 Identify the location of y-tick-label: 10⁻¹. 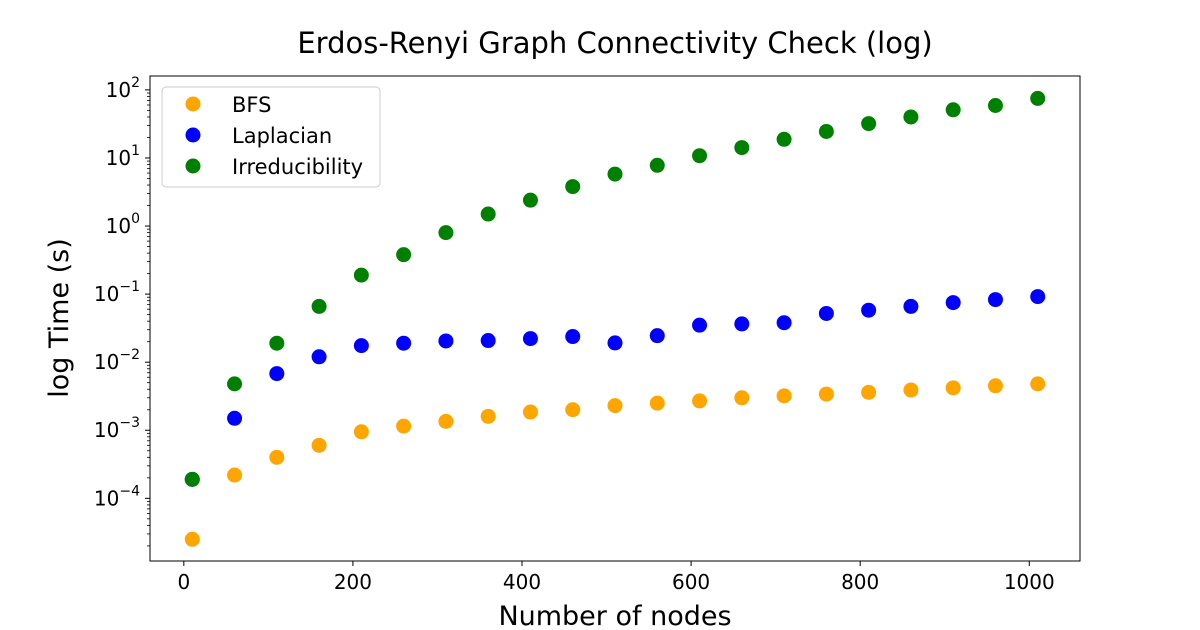
(117, 292).